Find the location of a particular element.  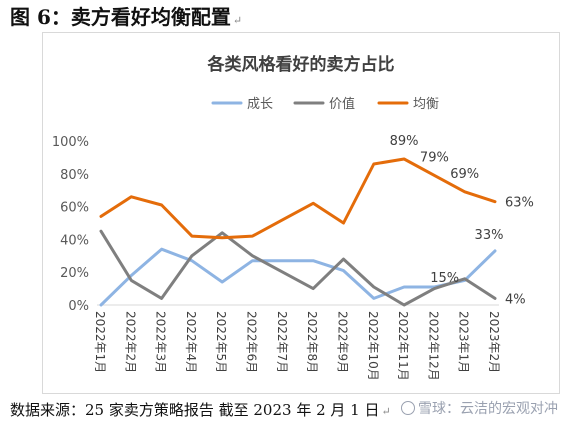

y-tick-label: 80% is located at coordinates (74, 175).